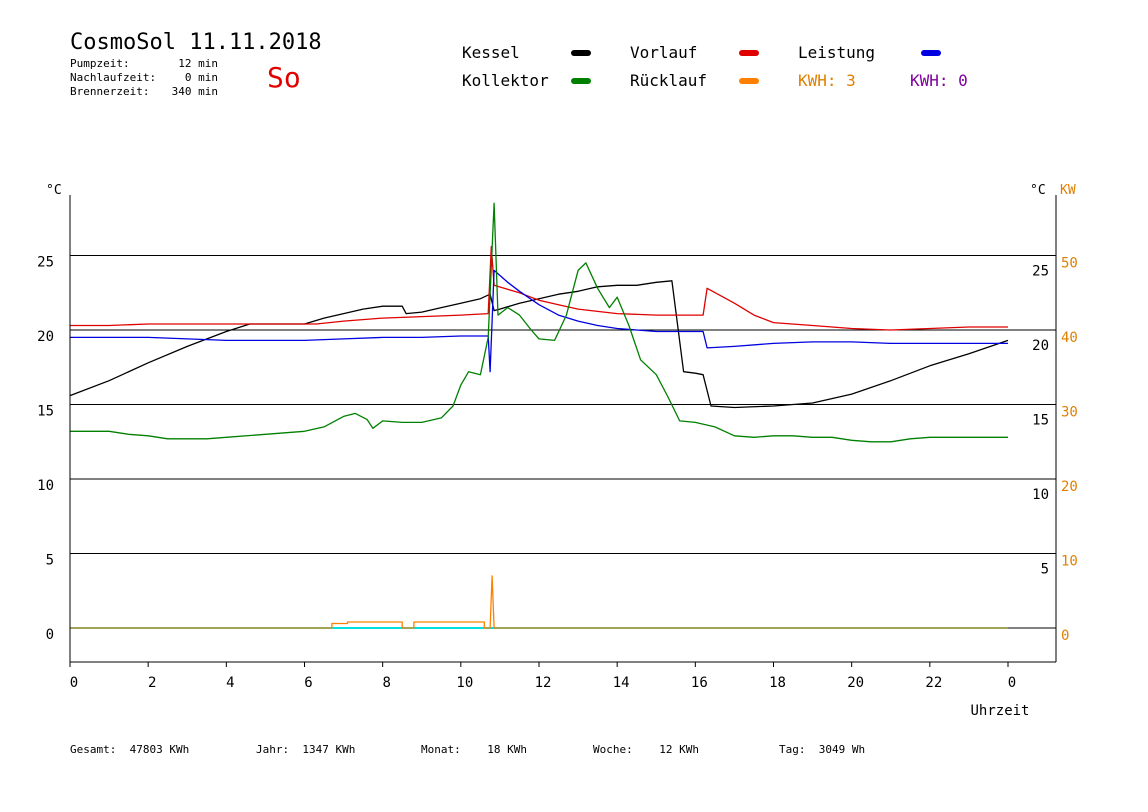  Describe the element at coordinates (45, 486) in the screenshot. I see `y-tick-left-label-2: 10` at that location.